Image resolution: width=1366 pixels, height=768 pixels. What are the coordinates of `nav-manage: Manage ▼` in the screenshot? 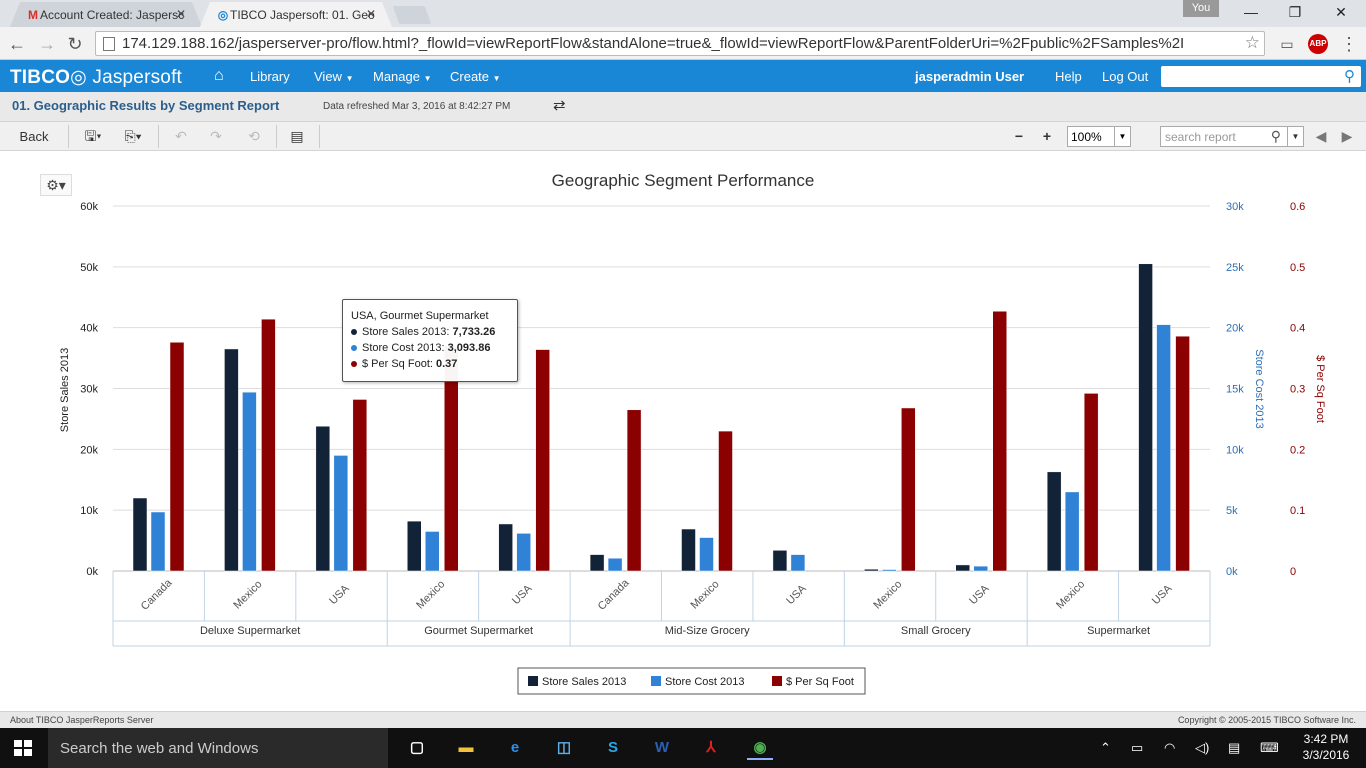 It's located at (402, 76).